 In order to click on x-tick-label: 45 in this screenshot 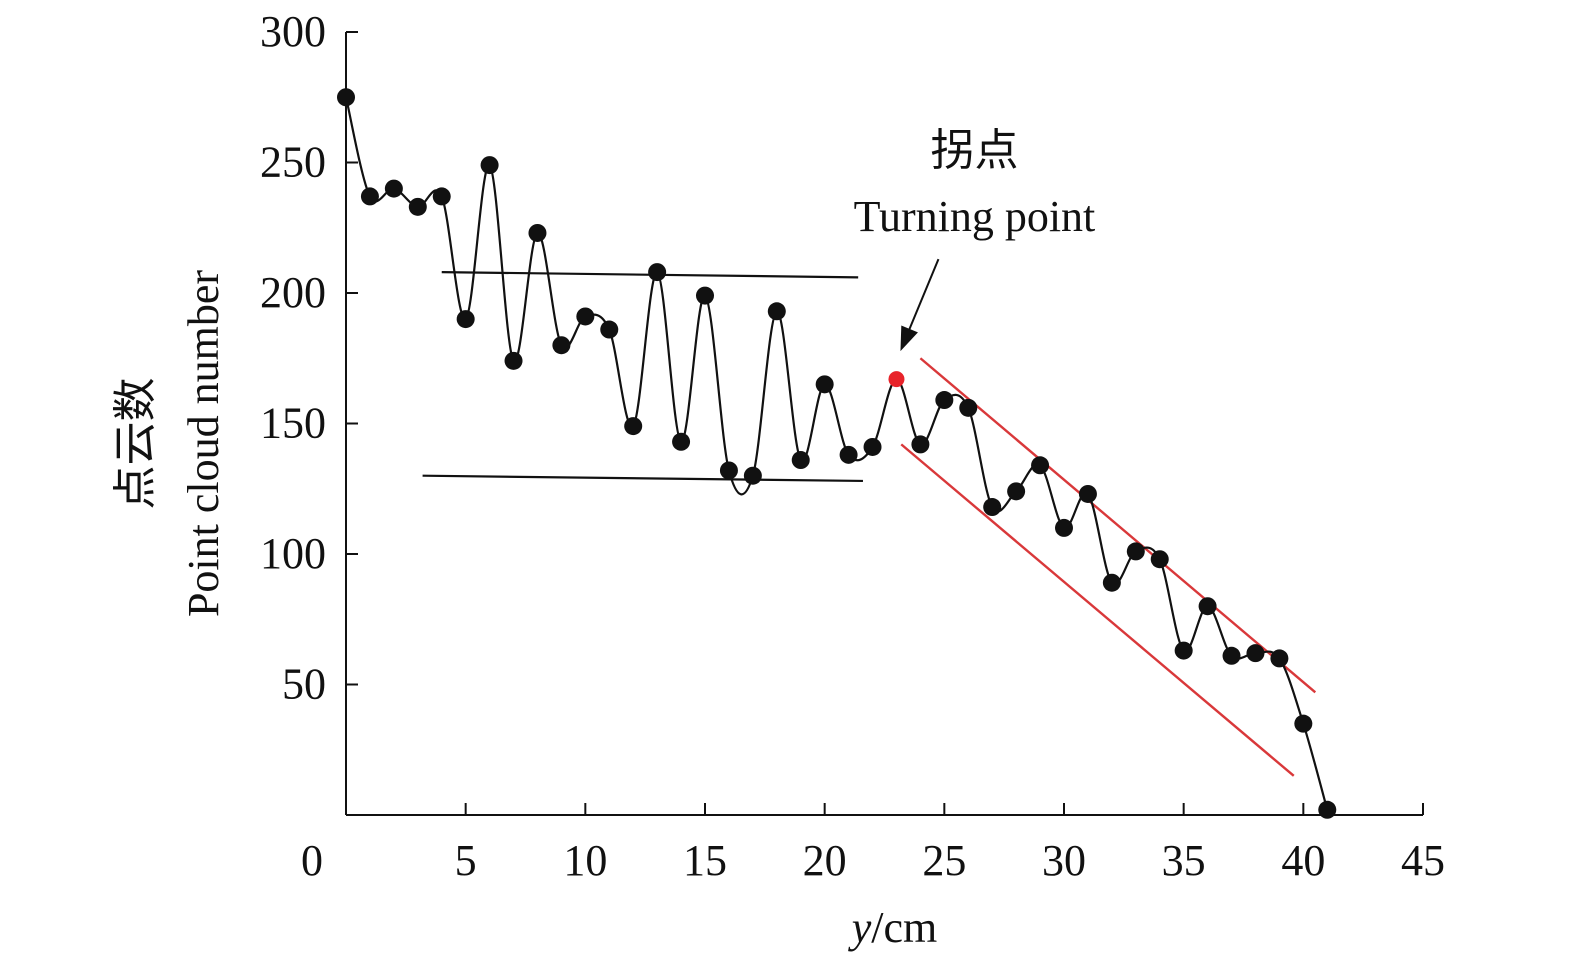, I will do `click(1423, 860)`.